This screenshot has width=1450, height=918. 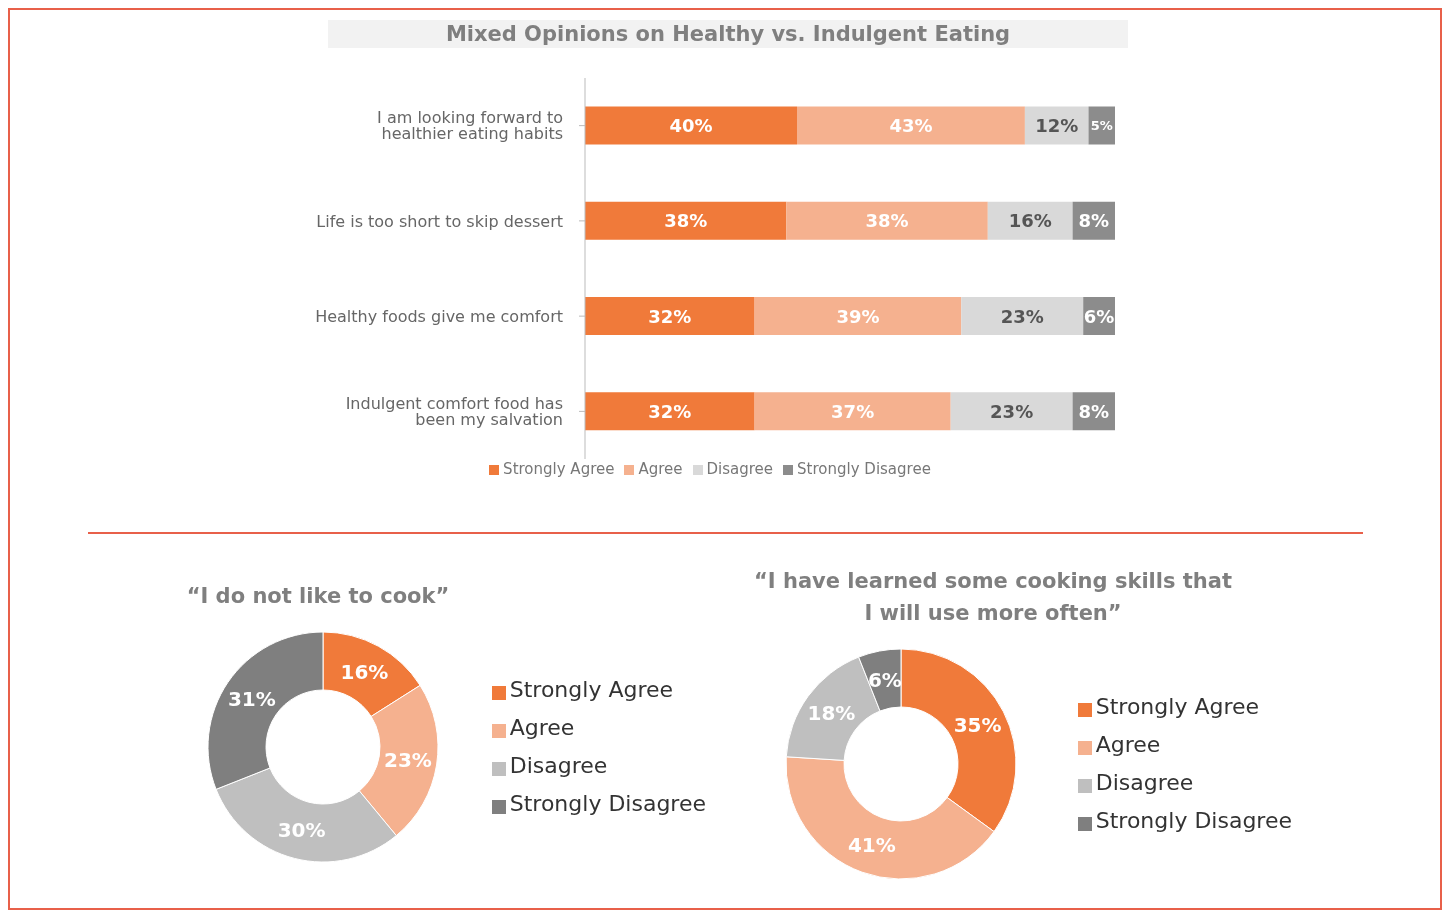 I want to click on y-tick-label: Healthy foods give me comfort, so click(x=439, y=316).